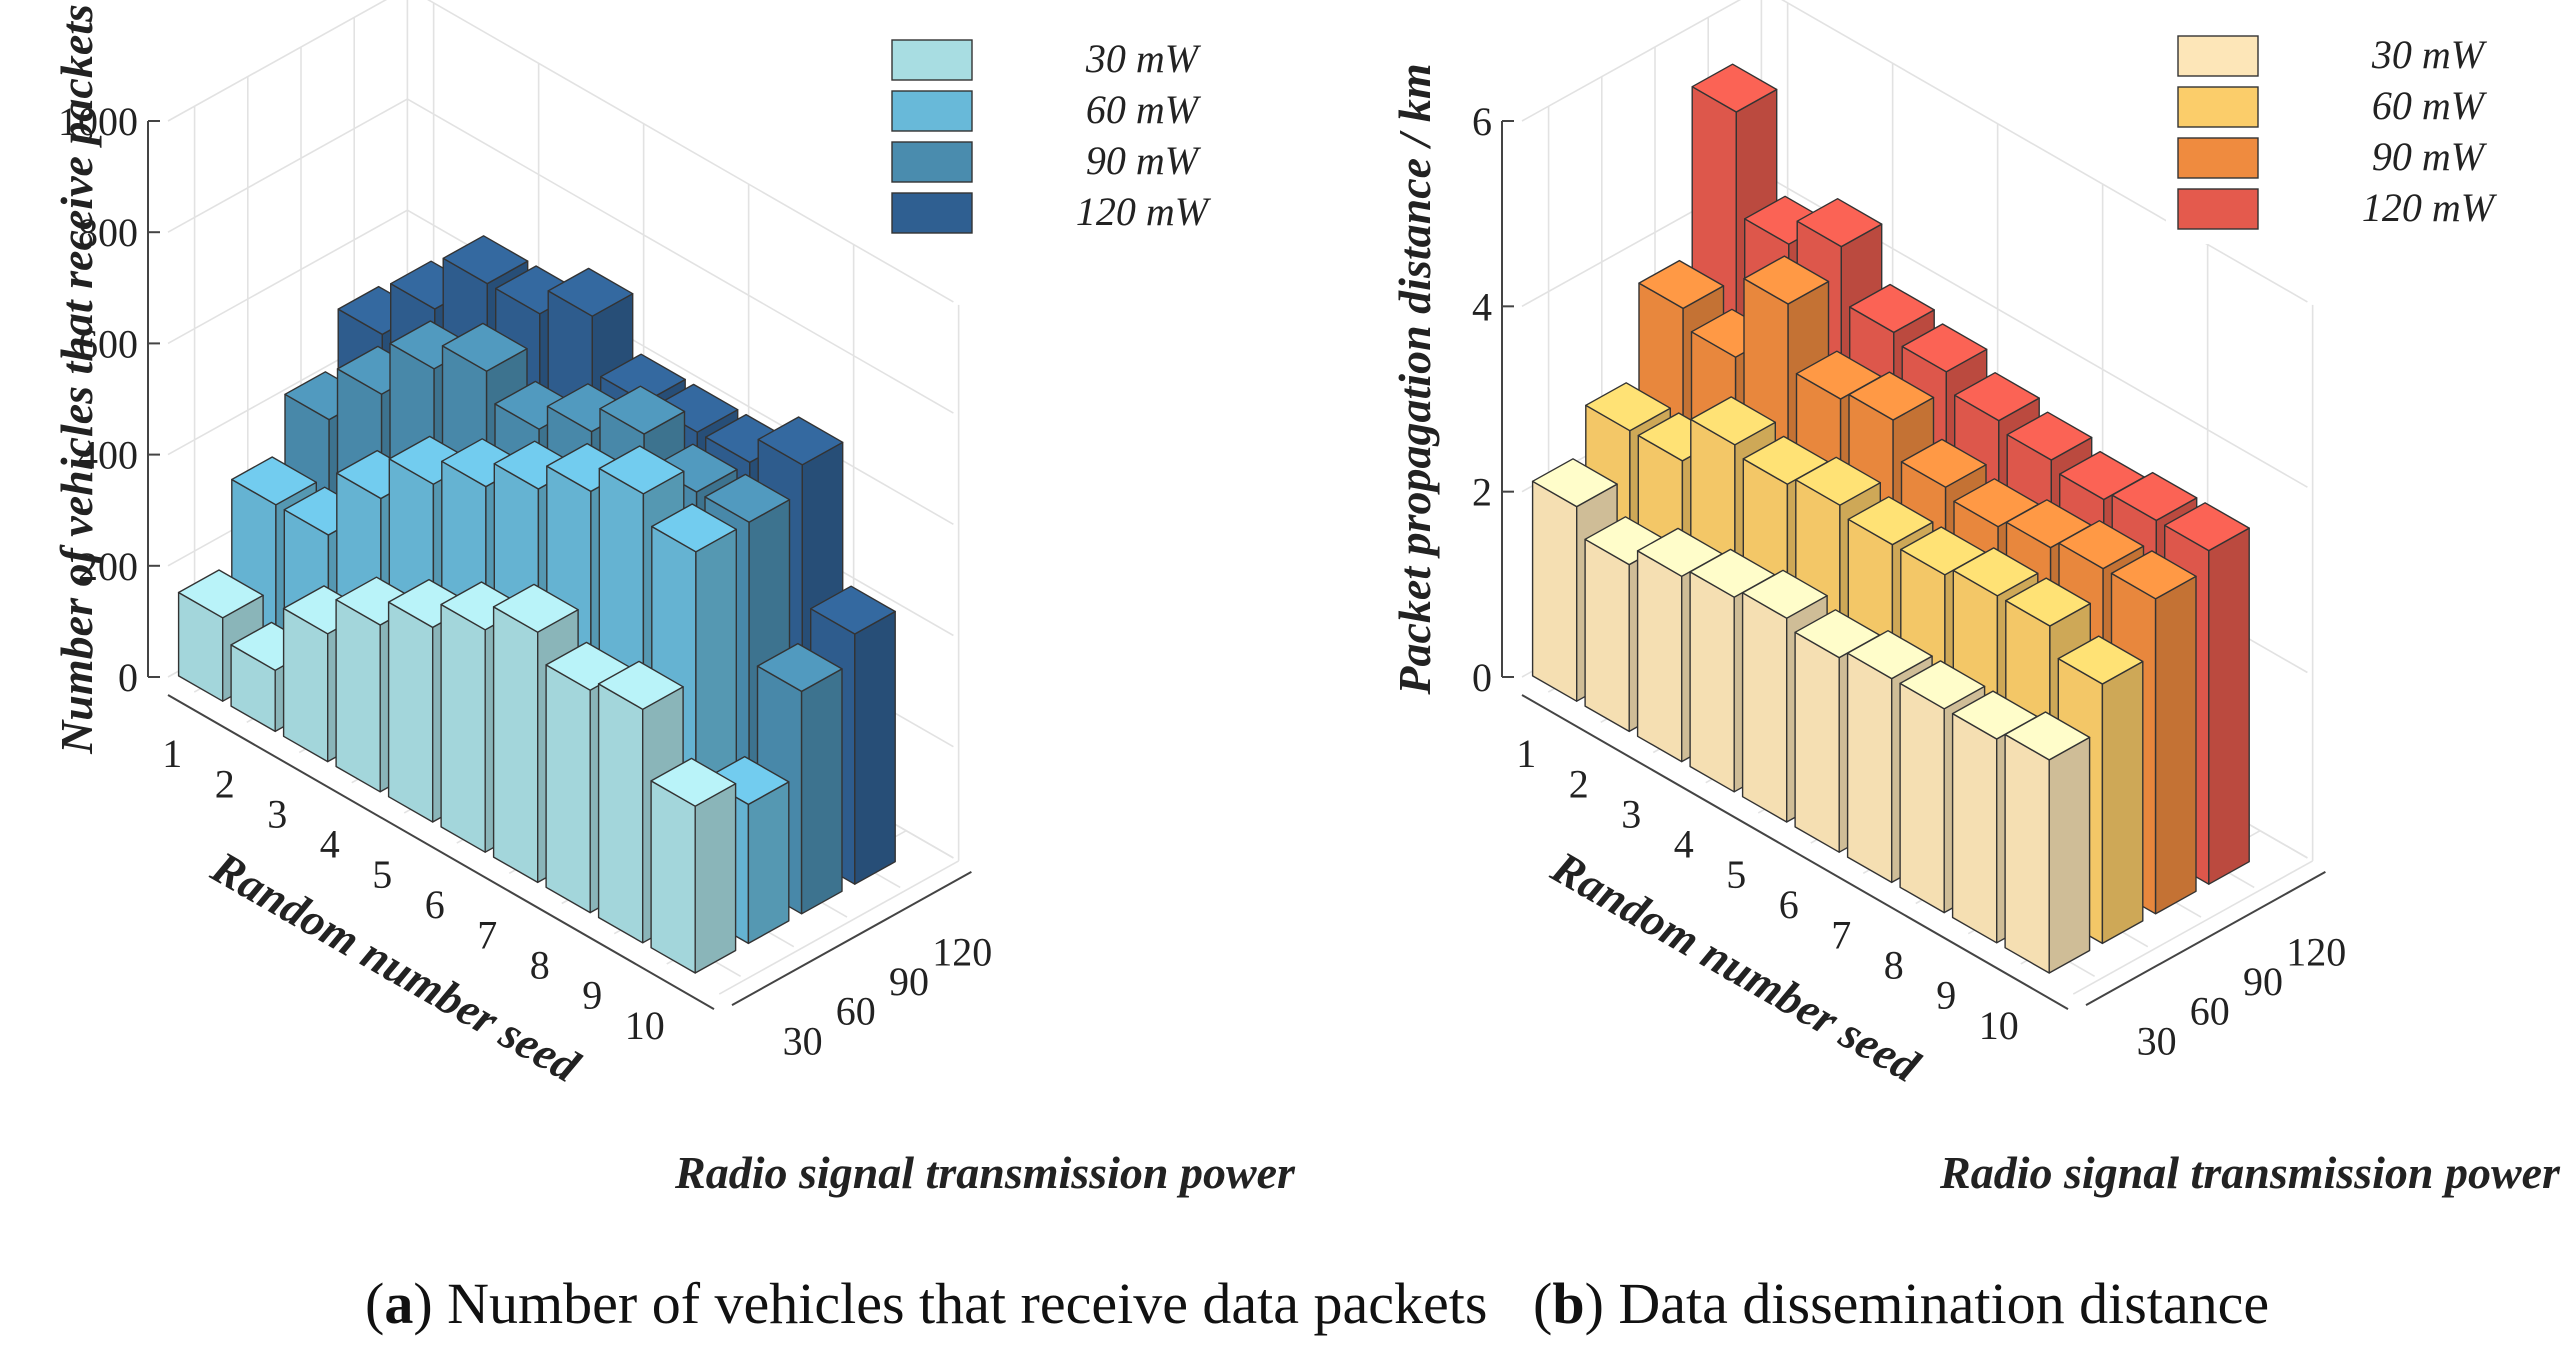 Image resolution: width=2570 pixels, height=1362 pixels. Describe the element at coordinates (2263, 981) in the screenshot. I see `power-tick-label: 90` at that location.